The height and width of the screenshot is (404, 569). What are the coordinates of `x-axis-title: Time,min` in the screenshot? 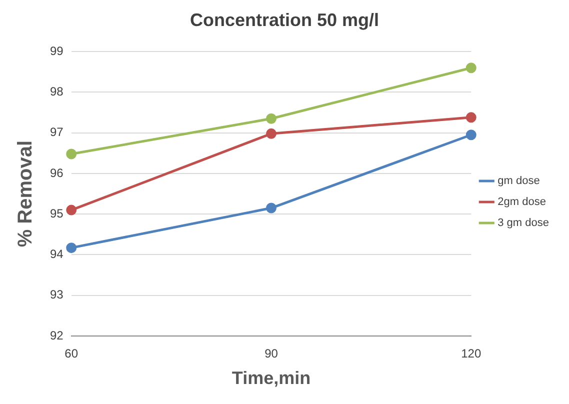 It's located at (271, 378).